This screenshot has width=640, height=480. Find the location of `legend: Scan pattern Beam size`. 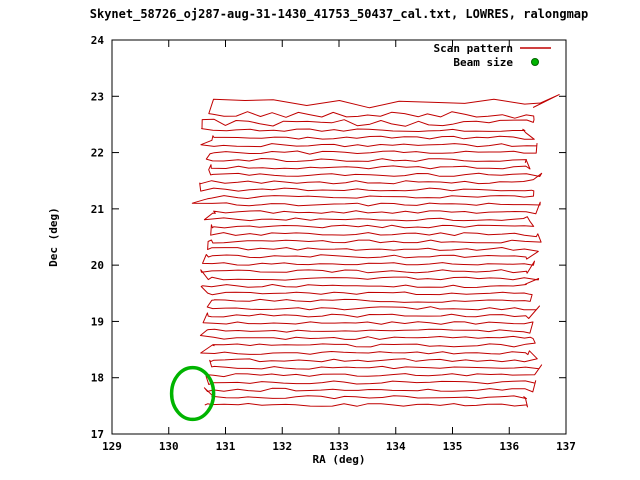

legend: Scan pattern Beam size is located at coordinates (492, 55).